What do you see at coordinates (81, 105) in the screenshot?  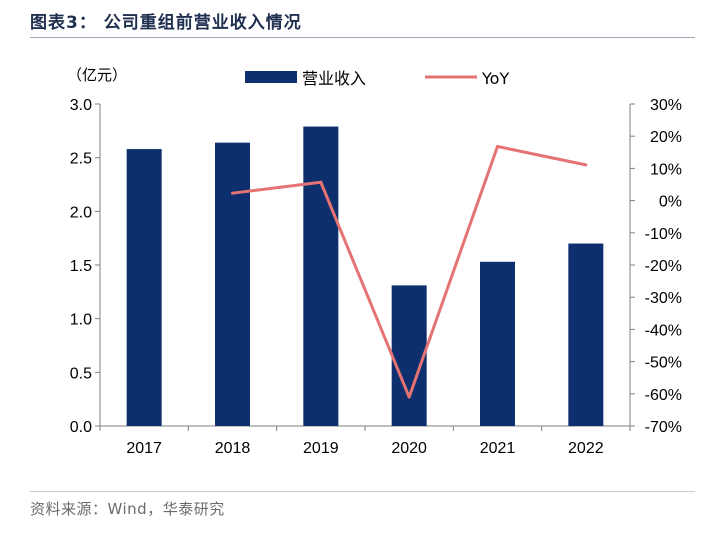 I see `left-tick-label: 3.0` at bounding box center [81, 105].